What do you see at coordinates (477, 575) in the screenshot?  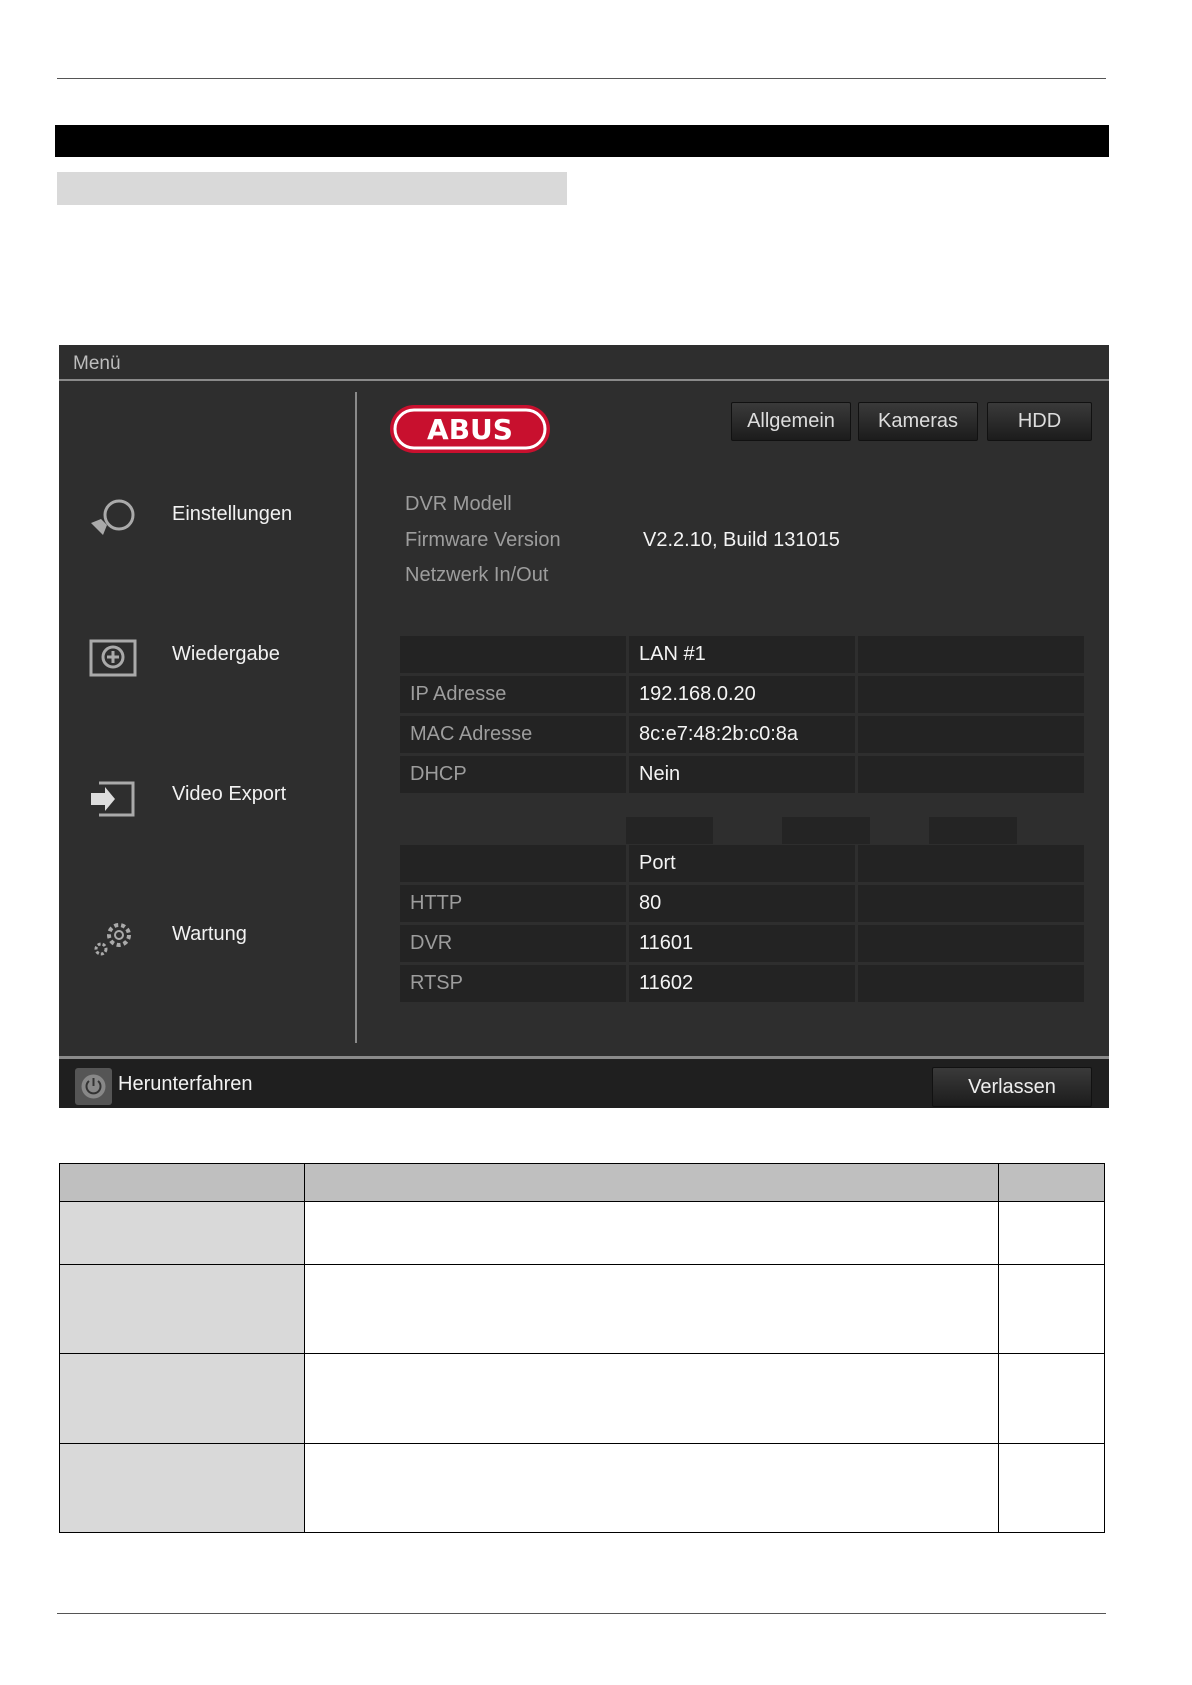 I see `network-label: Netzwerk In/Out` at bounding box center [477, 575].